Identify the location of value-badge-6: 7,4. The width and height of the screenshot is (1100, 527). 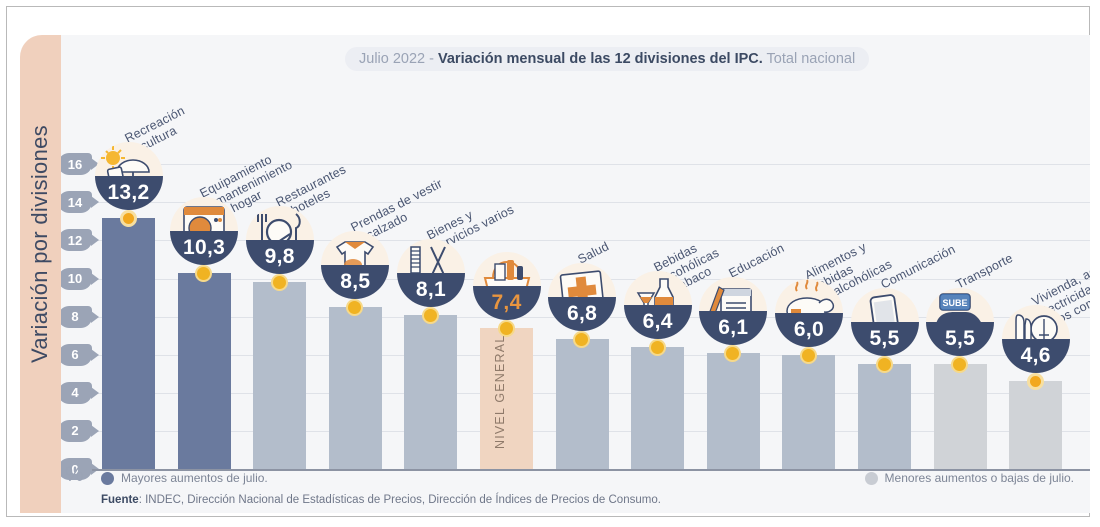
(506, 286).